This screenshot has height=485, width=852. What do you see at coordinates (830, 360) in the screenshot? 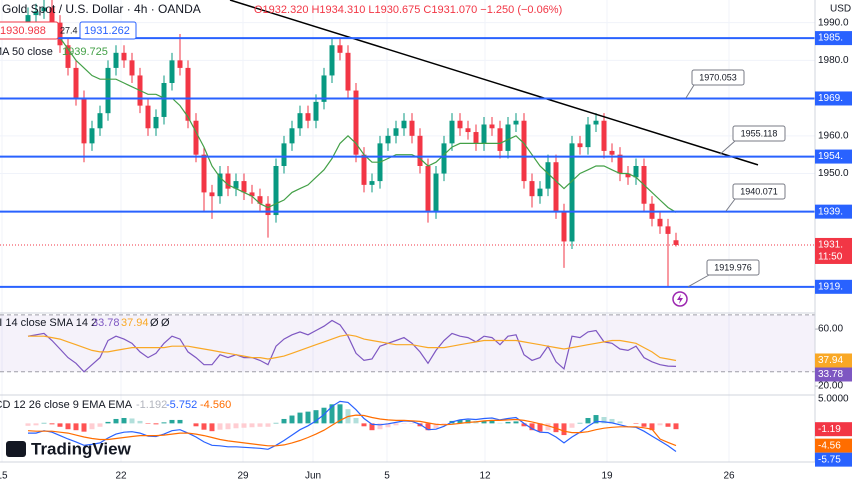
I see `price-tag-label: 37.94` at bounding box center [830, 360].